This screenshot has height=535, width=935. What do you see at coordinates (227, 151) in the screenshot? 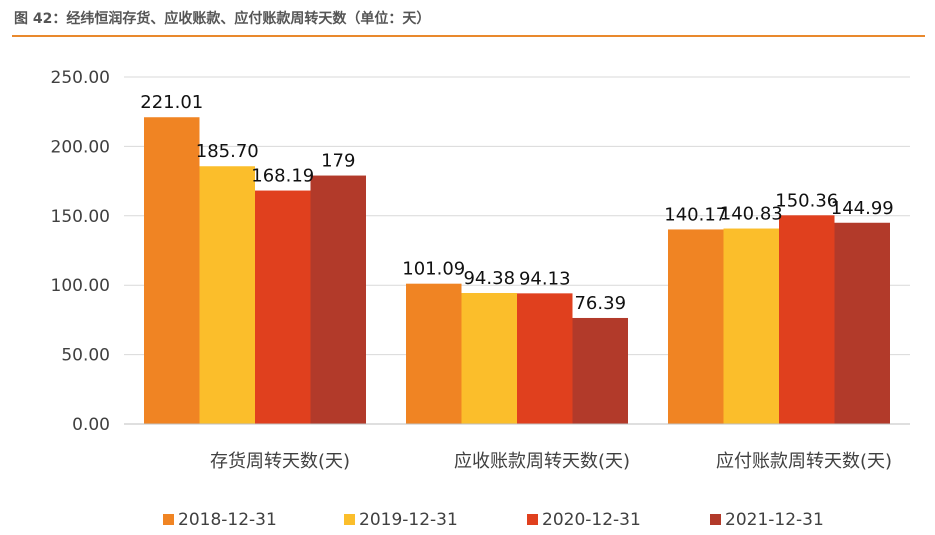
I see `data-label: 185.70` at bounding box center [227, 151].